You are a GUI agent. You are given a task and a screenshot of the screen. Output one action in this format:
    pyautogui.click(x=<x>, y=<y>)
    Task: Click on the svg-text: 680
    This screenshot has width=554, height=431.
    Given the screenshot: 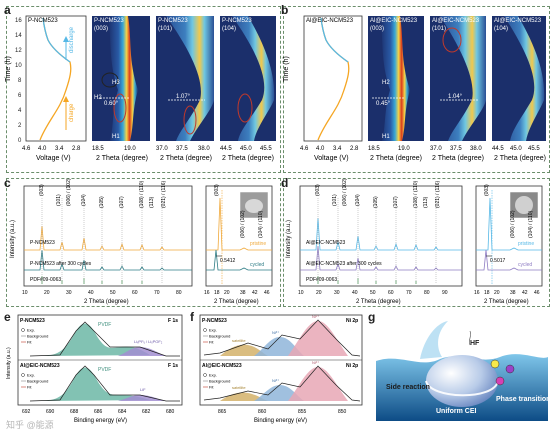 What is the action you would take?
    pyautogui.click(x=170, y=412)
    